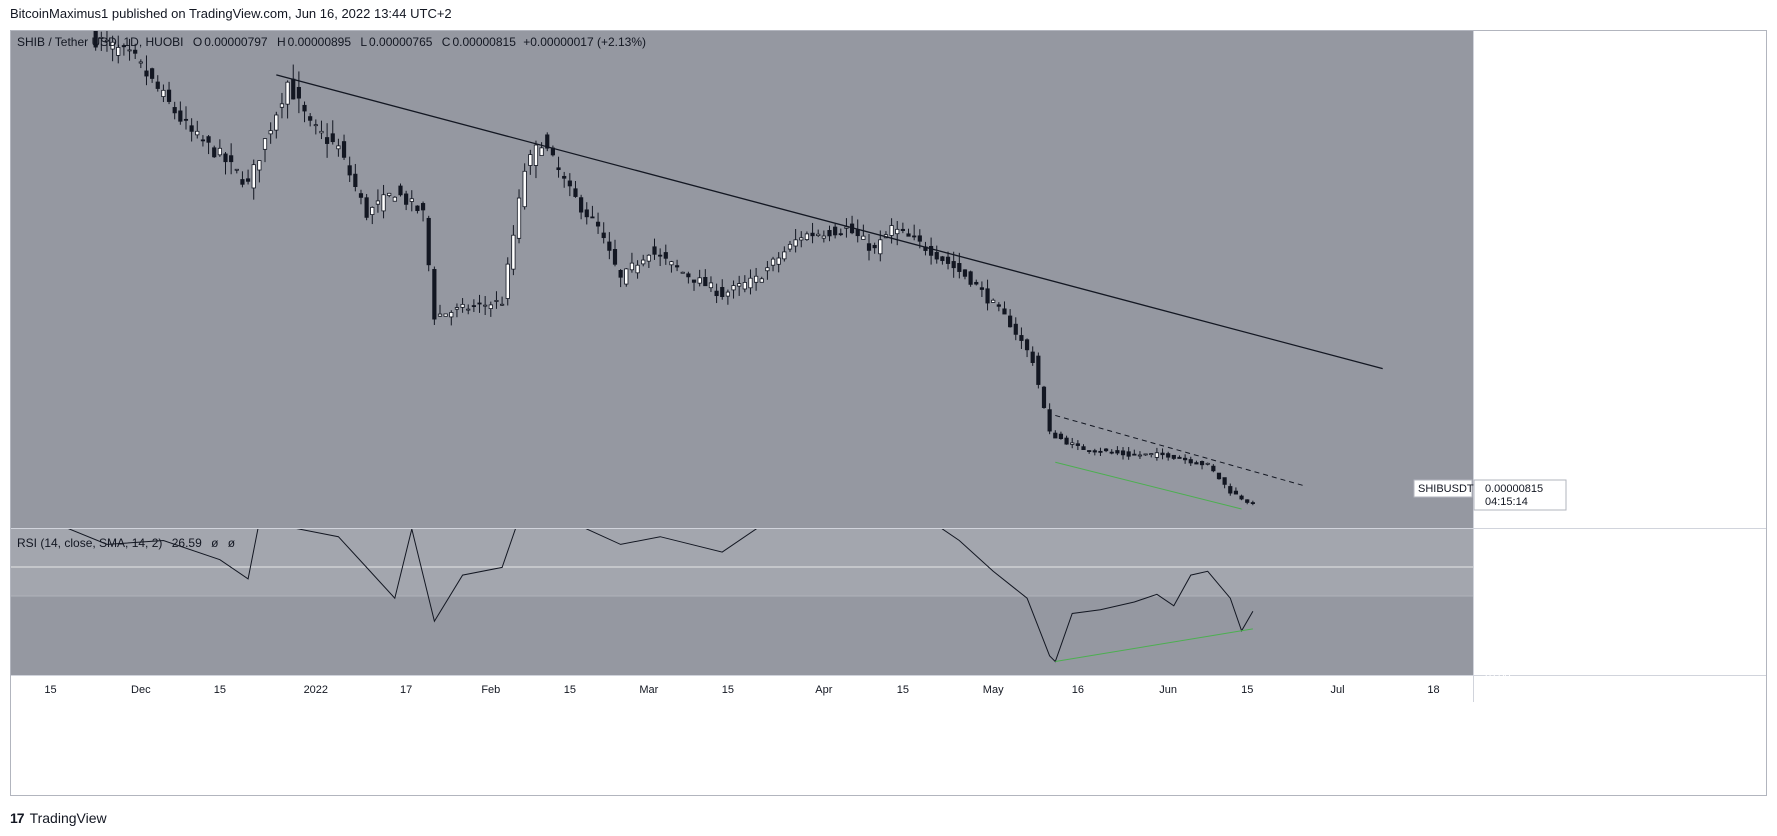  What do you see at coordinates (17, 818) in the screenshot?
I see `tradingview-logo-icon: 17` at bounding box center [17, 818].